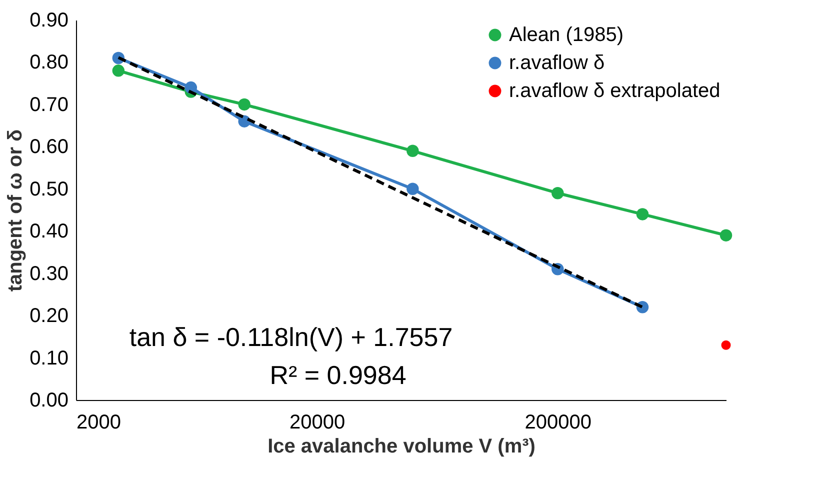 This screenshot has height=499, width=827. Describe the element at coordinates (49, 21) in the screenshot. I see `y-tick-label: 0.90` at that location.